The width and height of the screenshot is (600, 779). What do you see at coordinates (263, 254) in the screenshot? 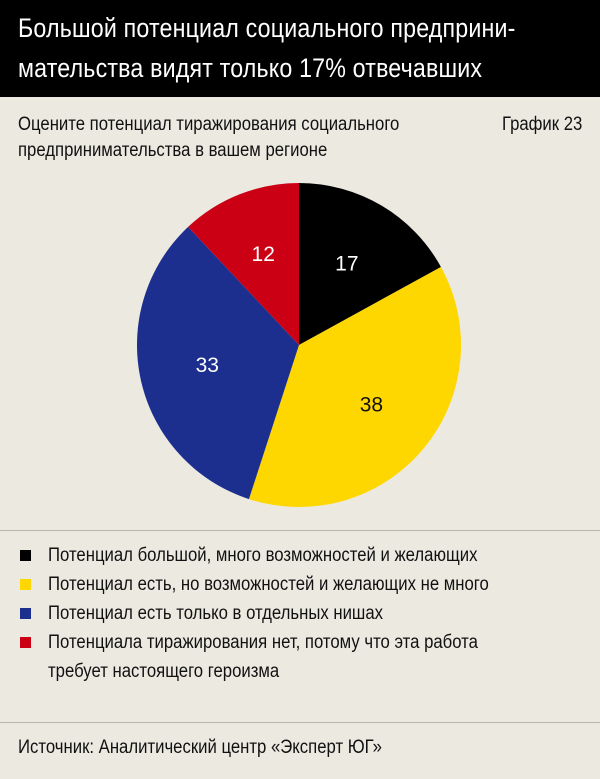
I see `slice-value-label: 12` at bounding box center [263, 254].